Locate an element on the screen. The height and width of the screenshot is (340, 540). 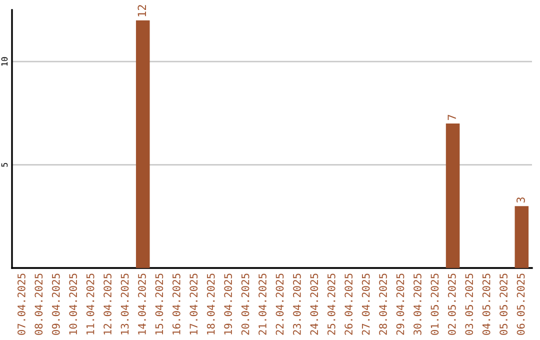
y-tick-label: 10 is located at coordinates (4, 61).